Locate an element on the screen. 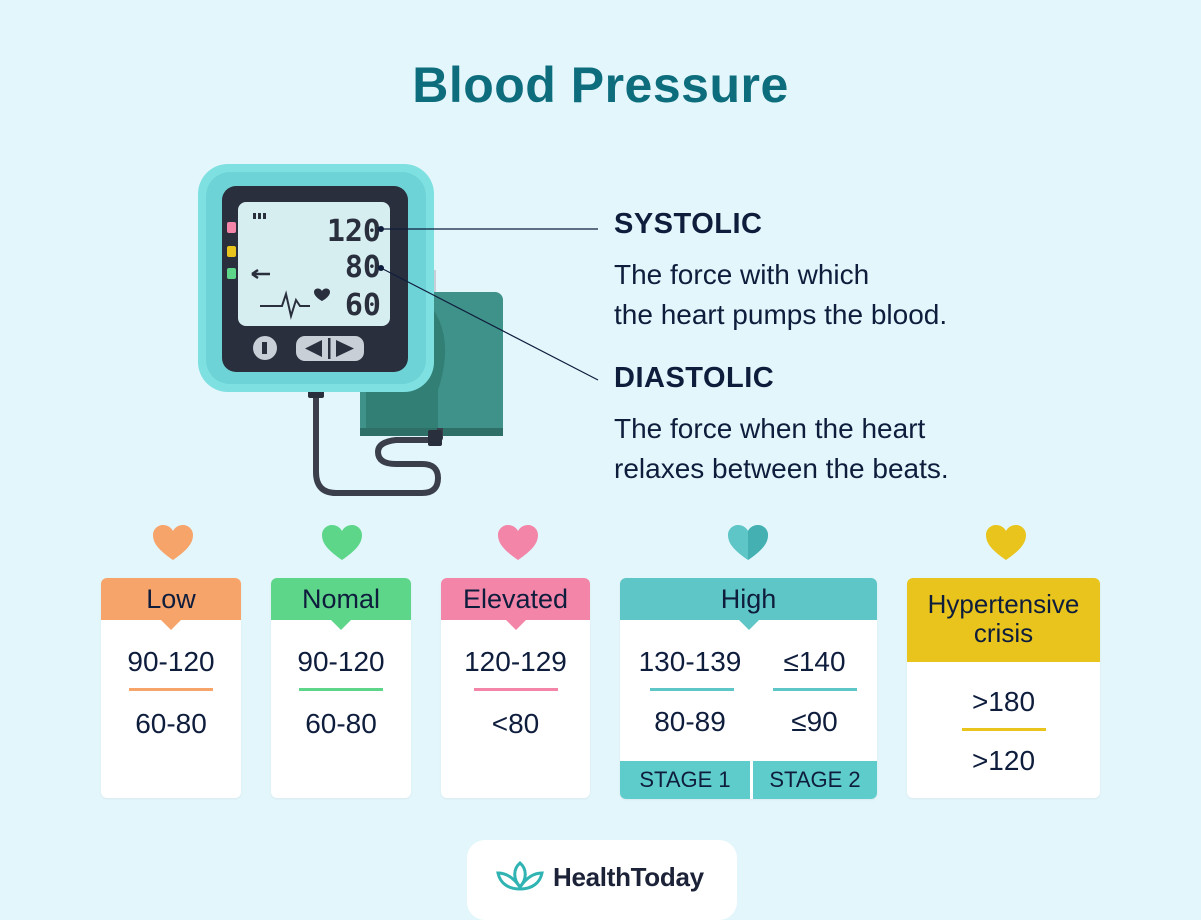  blood-pressure-monitor-illustration: 120 80 60 is located at coordinates (350, 330).